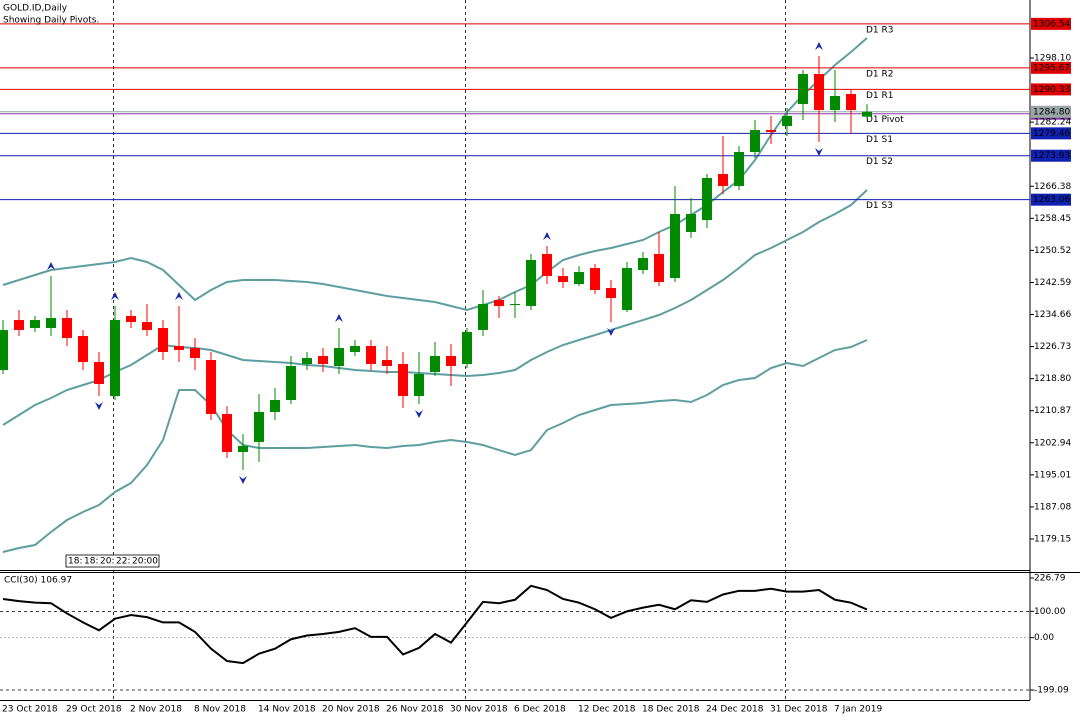 This screenshot has width=1080, height=720. I want to click on y-tick-label: 1218.80, so click(1052, 379).